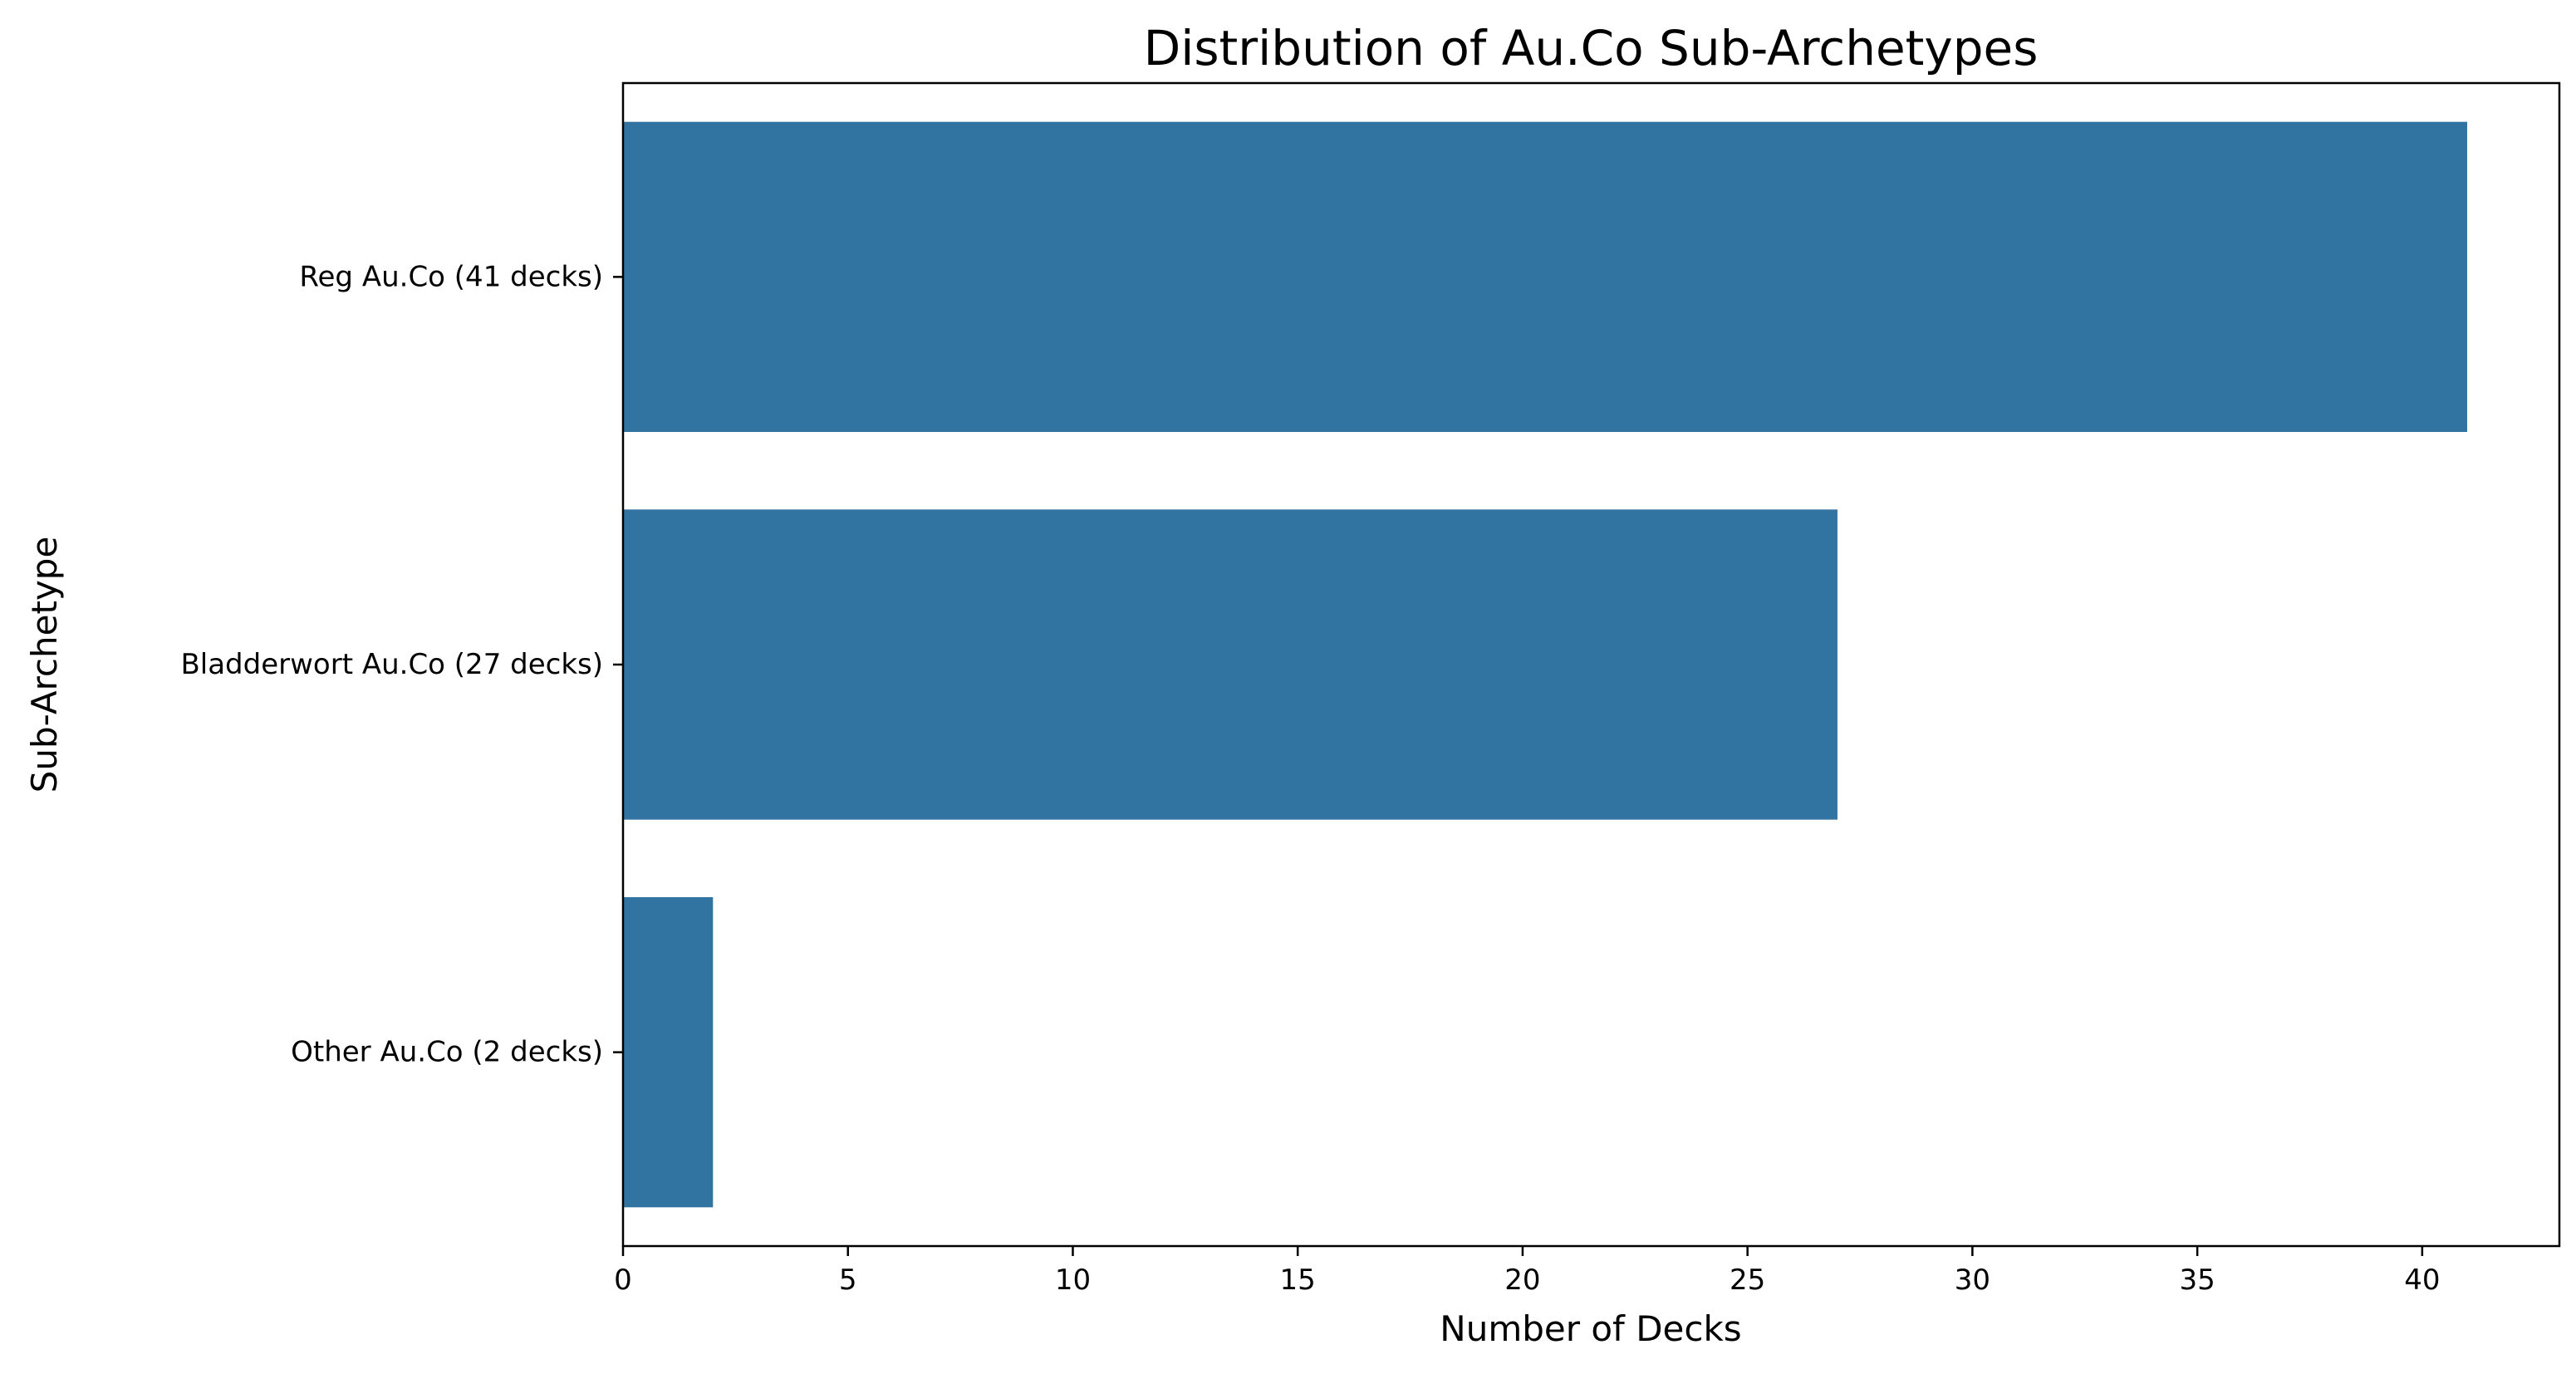 This screenshot has width=2576, height=1374. Describe the element at coordinates (1591, 48) in the screenshot. I see `chart-title: Distribution of Au.Co Sub-Archetypes` at that location.